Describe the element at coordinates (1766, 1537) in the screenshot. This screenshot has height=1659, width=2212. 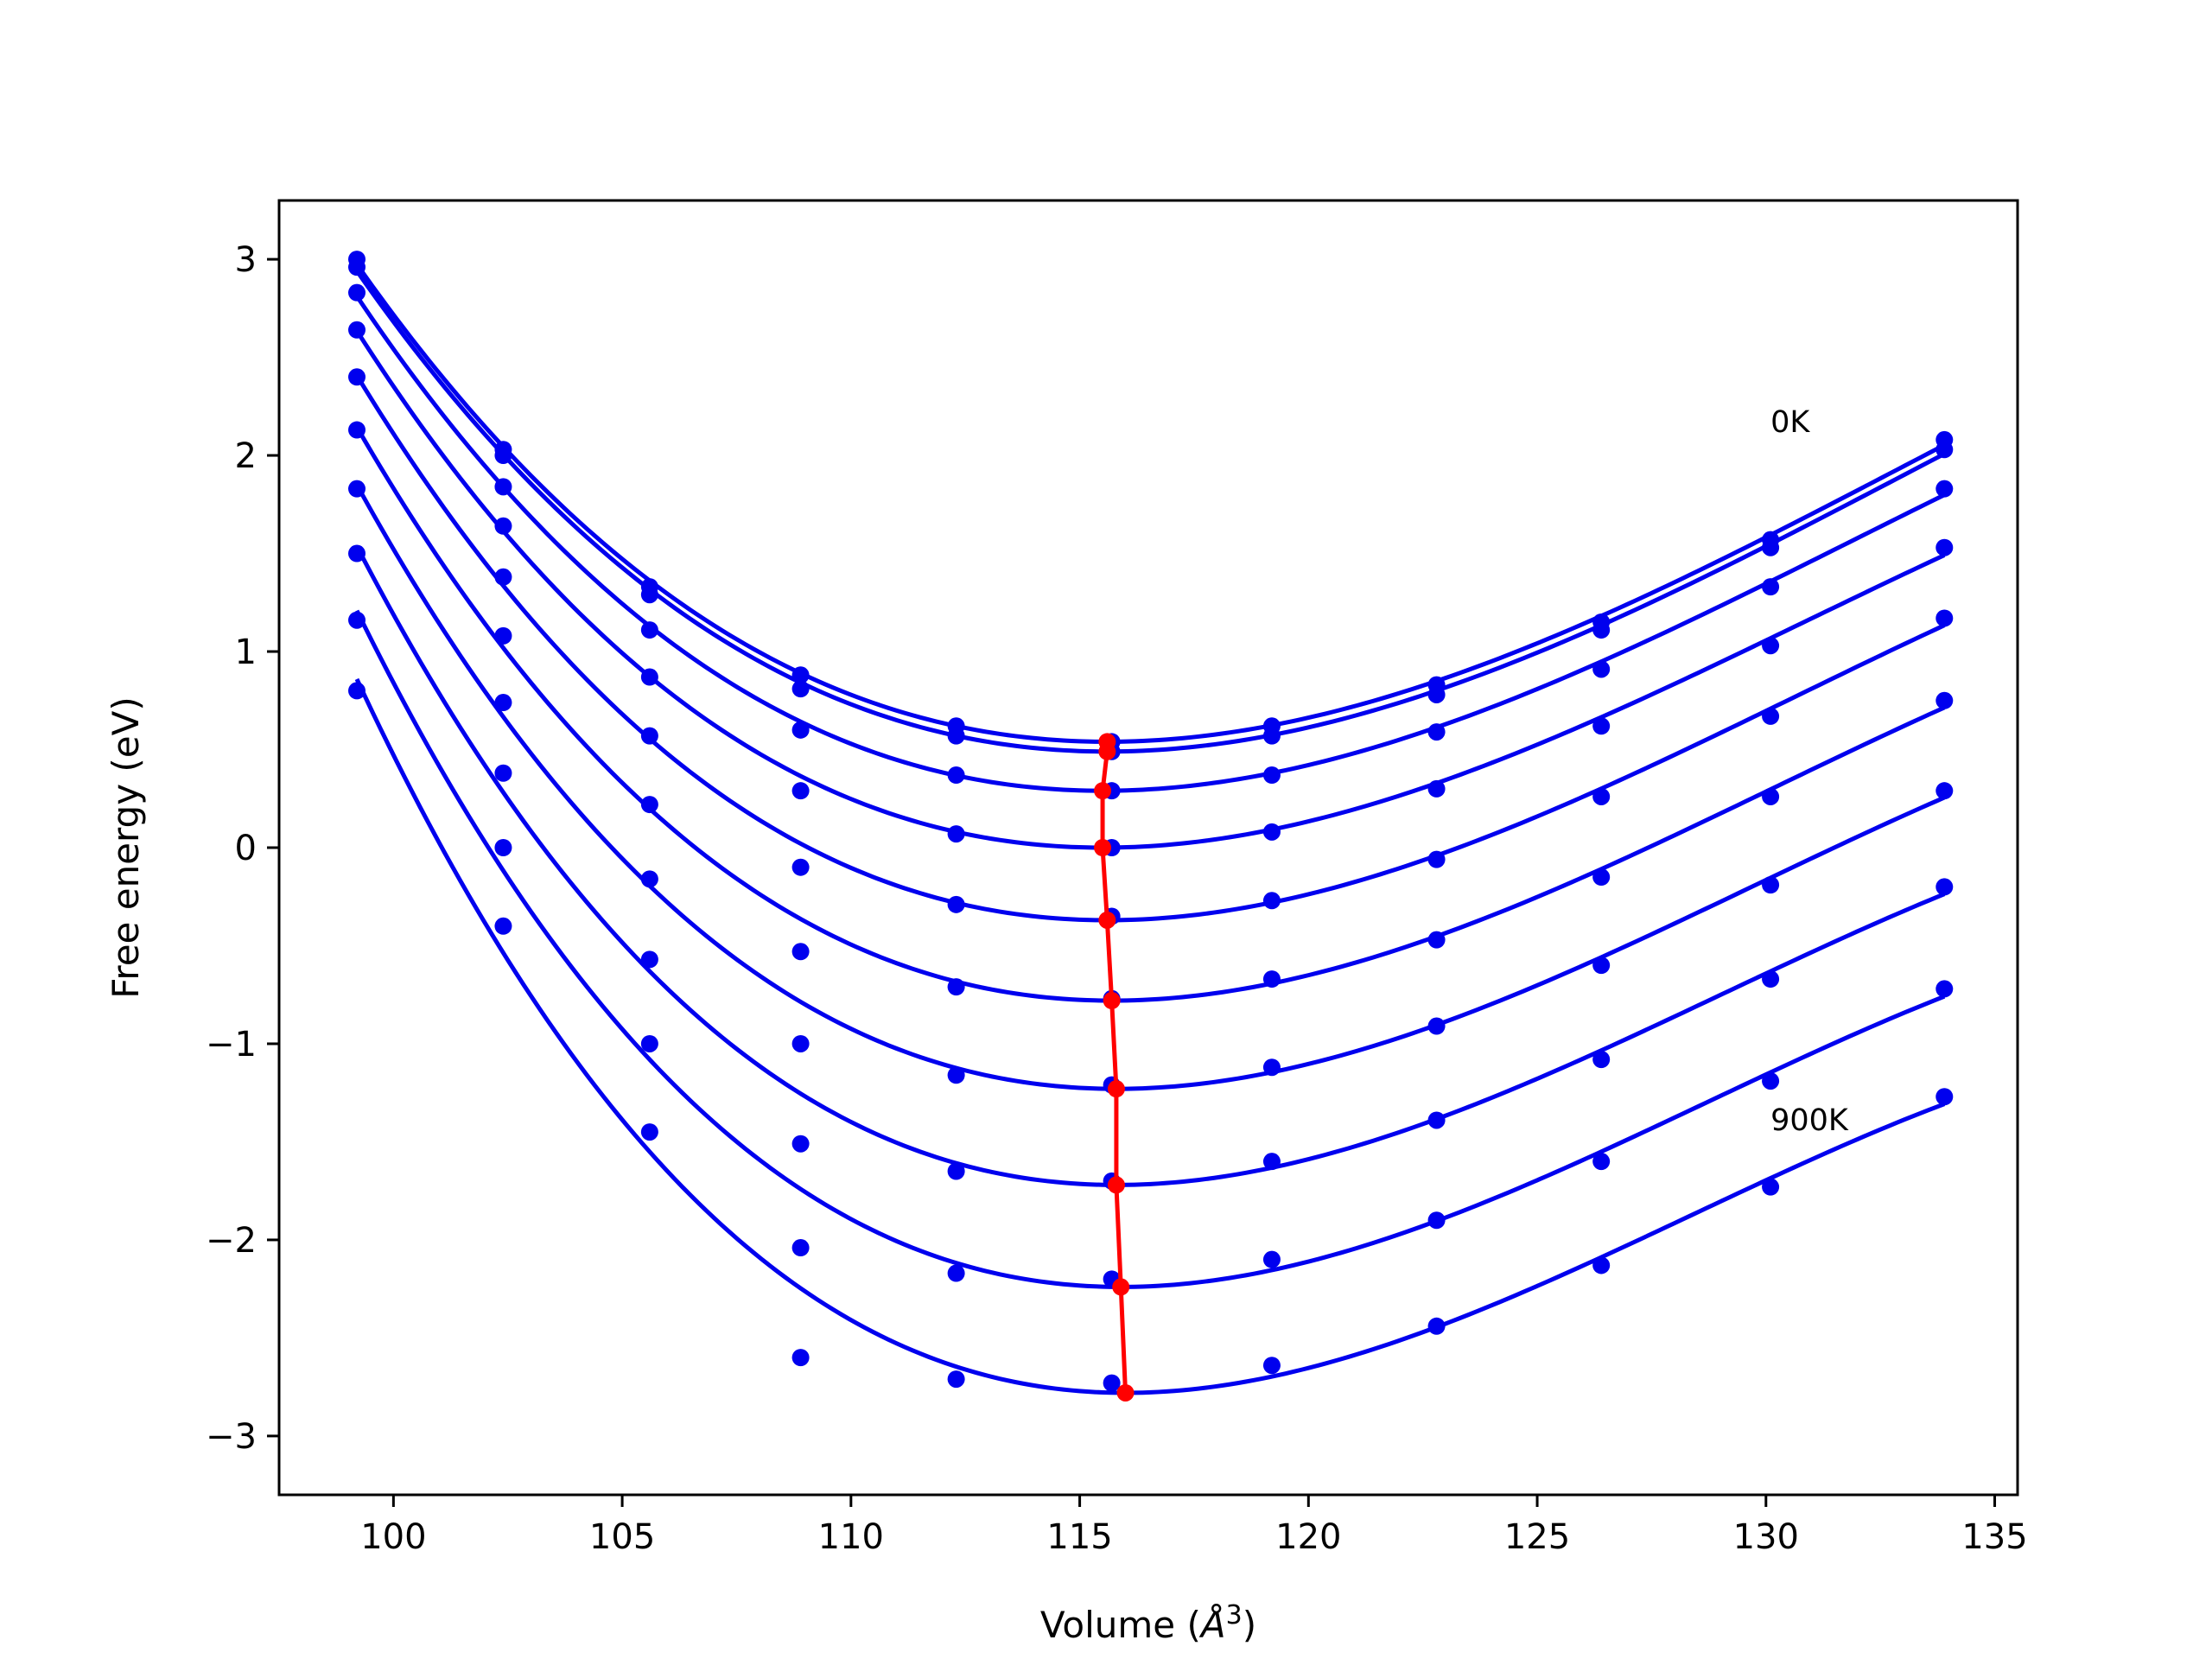
I see `x-tick-label: 130` at that location.